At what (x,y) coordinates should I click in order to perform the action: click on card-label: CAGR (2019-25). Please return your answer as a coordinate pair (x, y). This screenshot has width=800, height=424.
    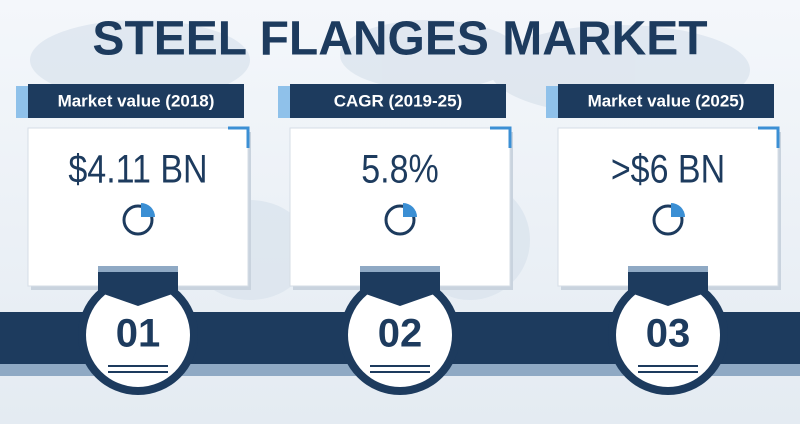
    Looking at the image, I should click on (398, 100).